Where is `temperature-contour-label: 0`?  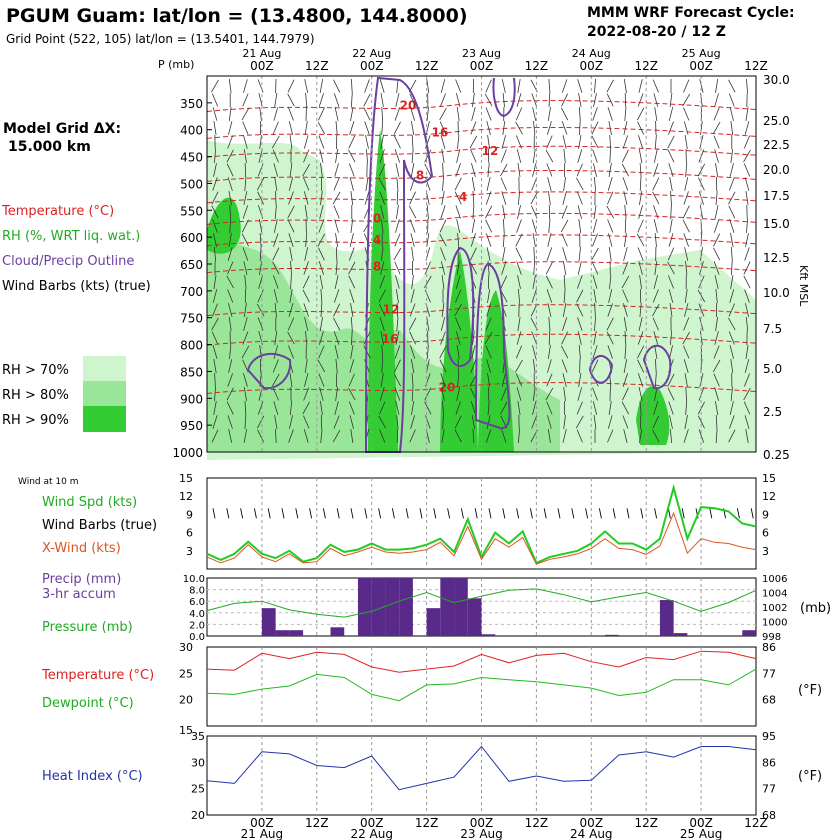
temperature-contour-label: 0 is located at coordinates (377, 218).